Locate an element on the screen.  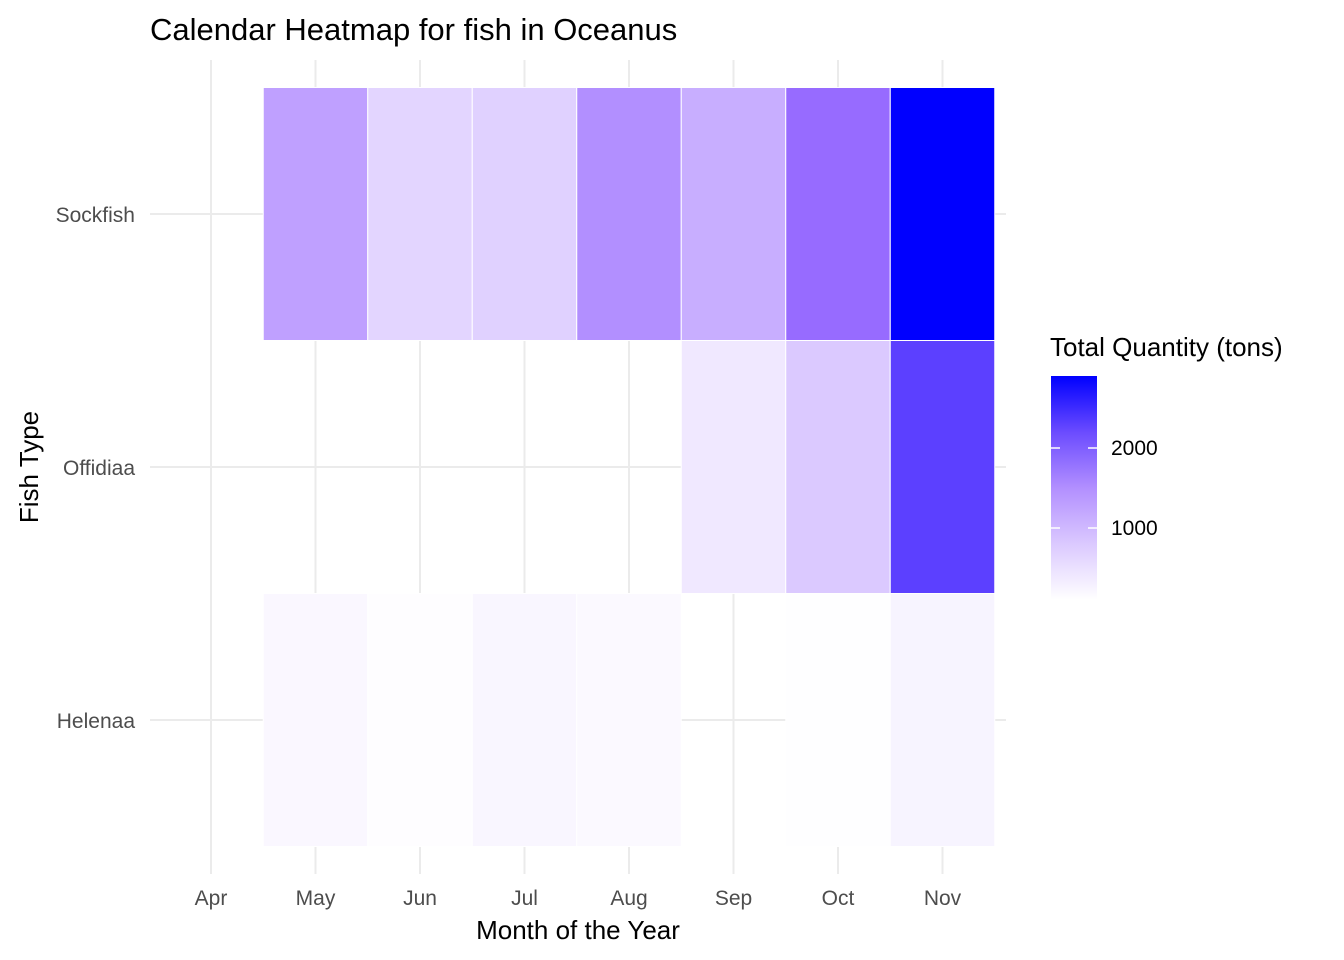
x-axis-ticks: Apr May Jun Jul Aug Sep Oct Nov is located at coordinates (578, 898).